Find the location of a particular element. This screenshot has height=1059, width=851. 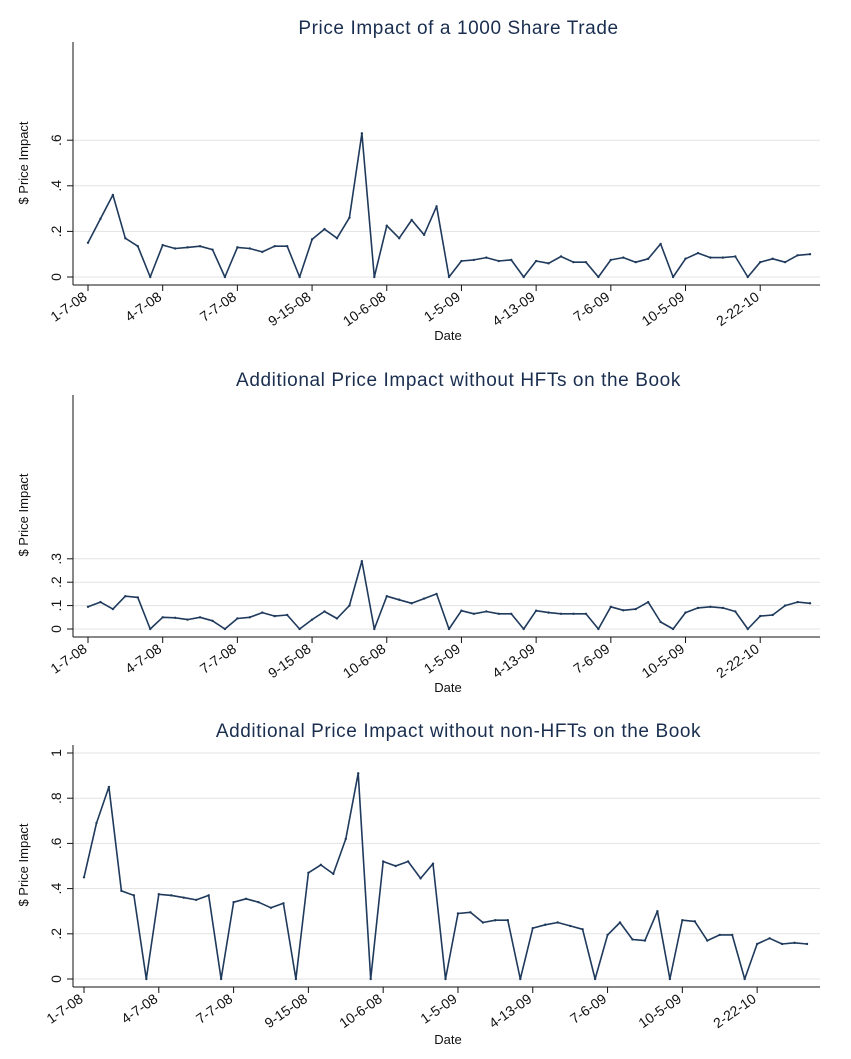

series-line is located at coordinates (449, 205).